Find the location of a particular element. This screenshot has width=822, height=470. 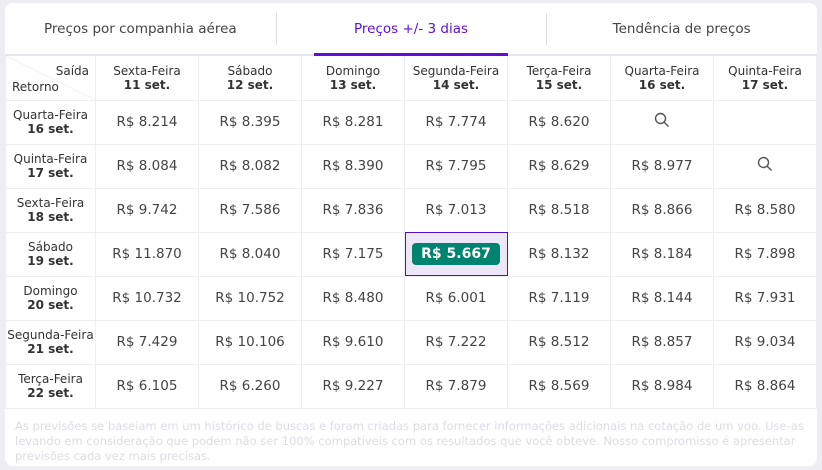

price-cell: R$ 8.395 is located at coordinates (250, 122).